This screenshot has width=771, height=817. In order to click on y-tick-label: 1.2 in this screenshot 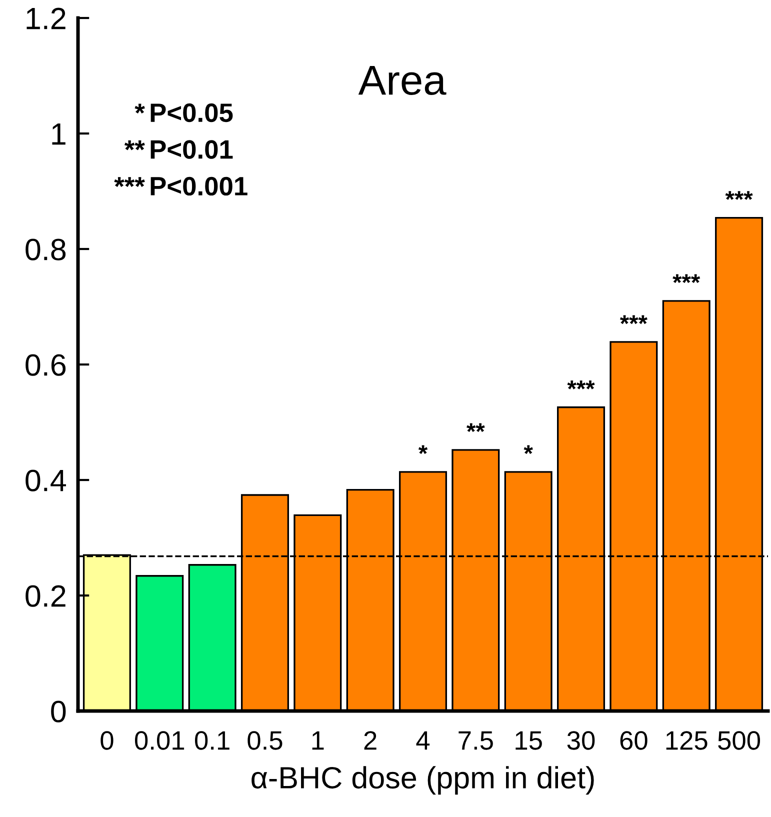, I will do `click(46, 19)`.